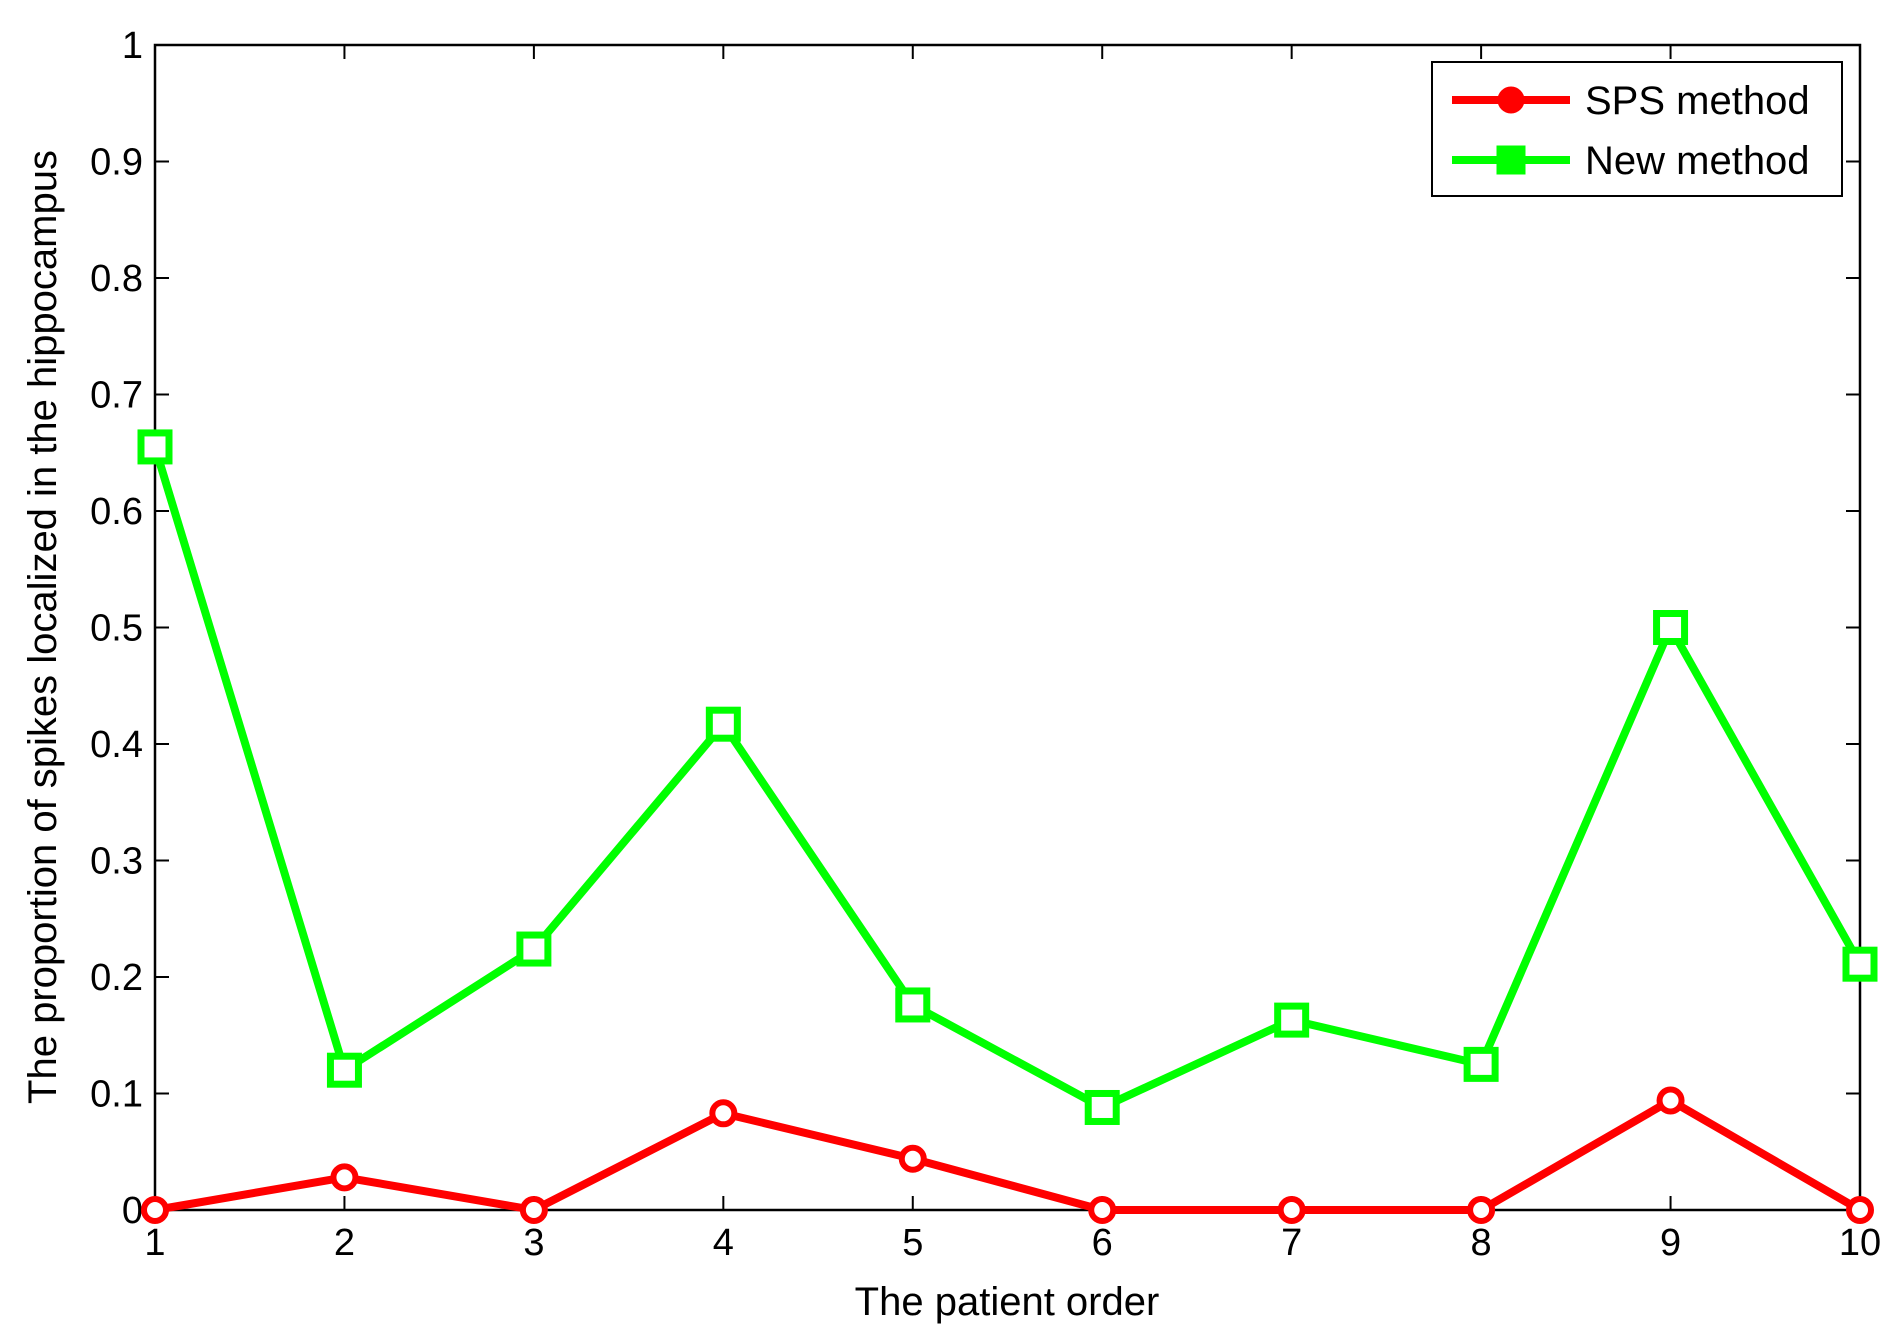 The height and width of the screenshot is (1335, 1902). What do you see at coordinates (912, 1243) in the screenshot?
I see `x-tick-label: 5` at bounding box center [912, 1243].